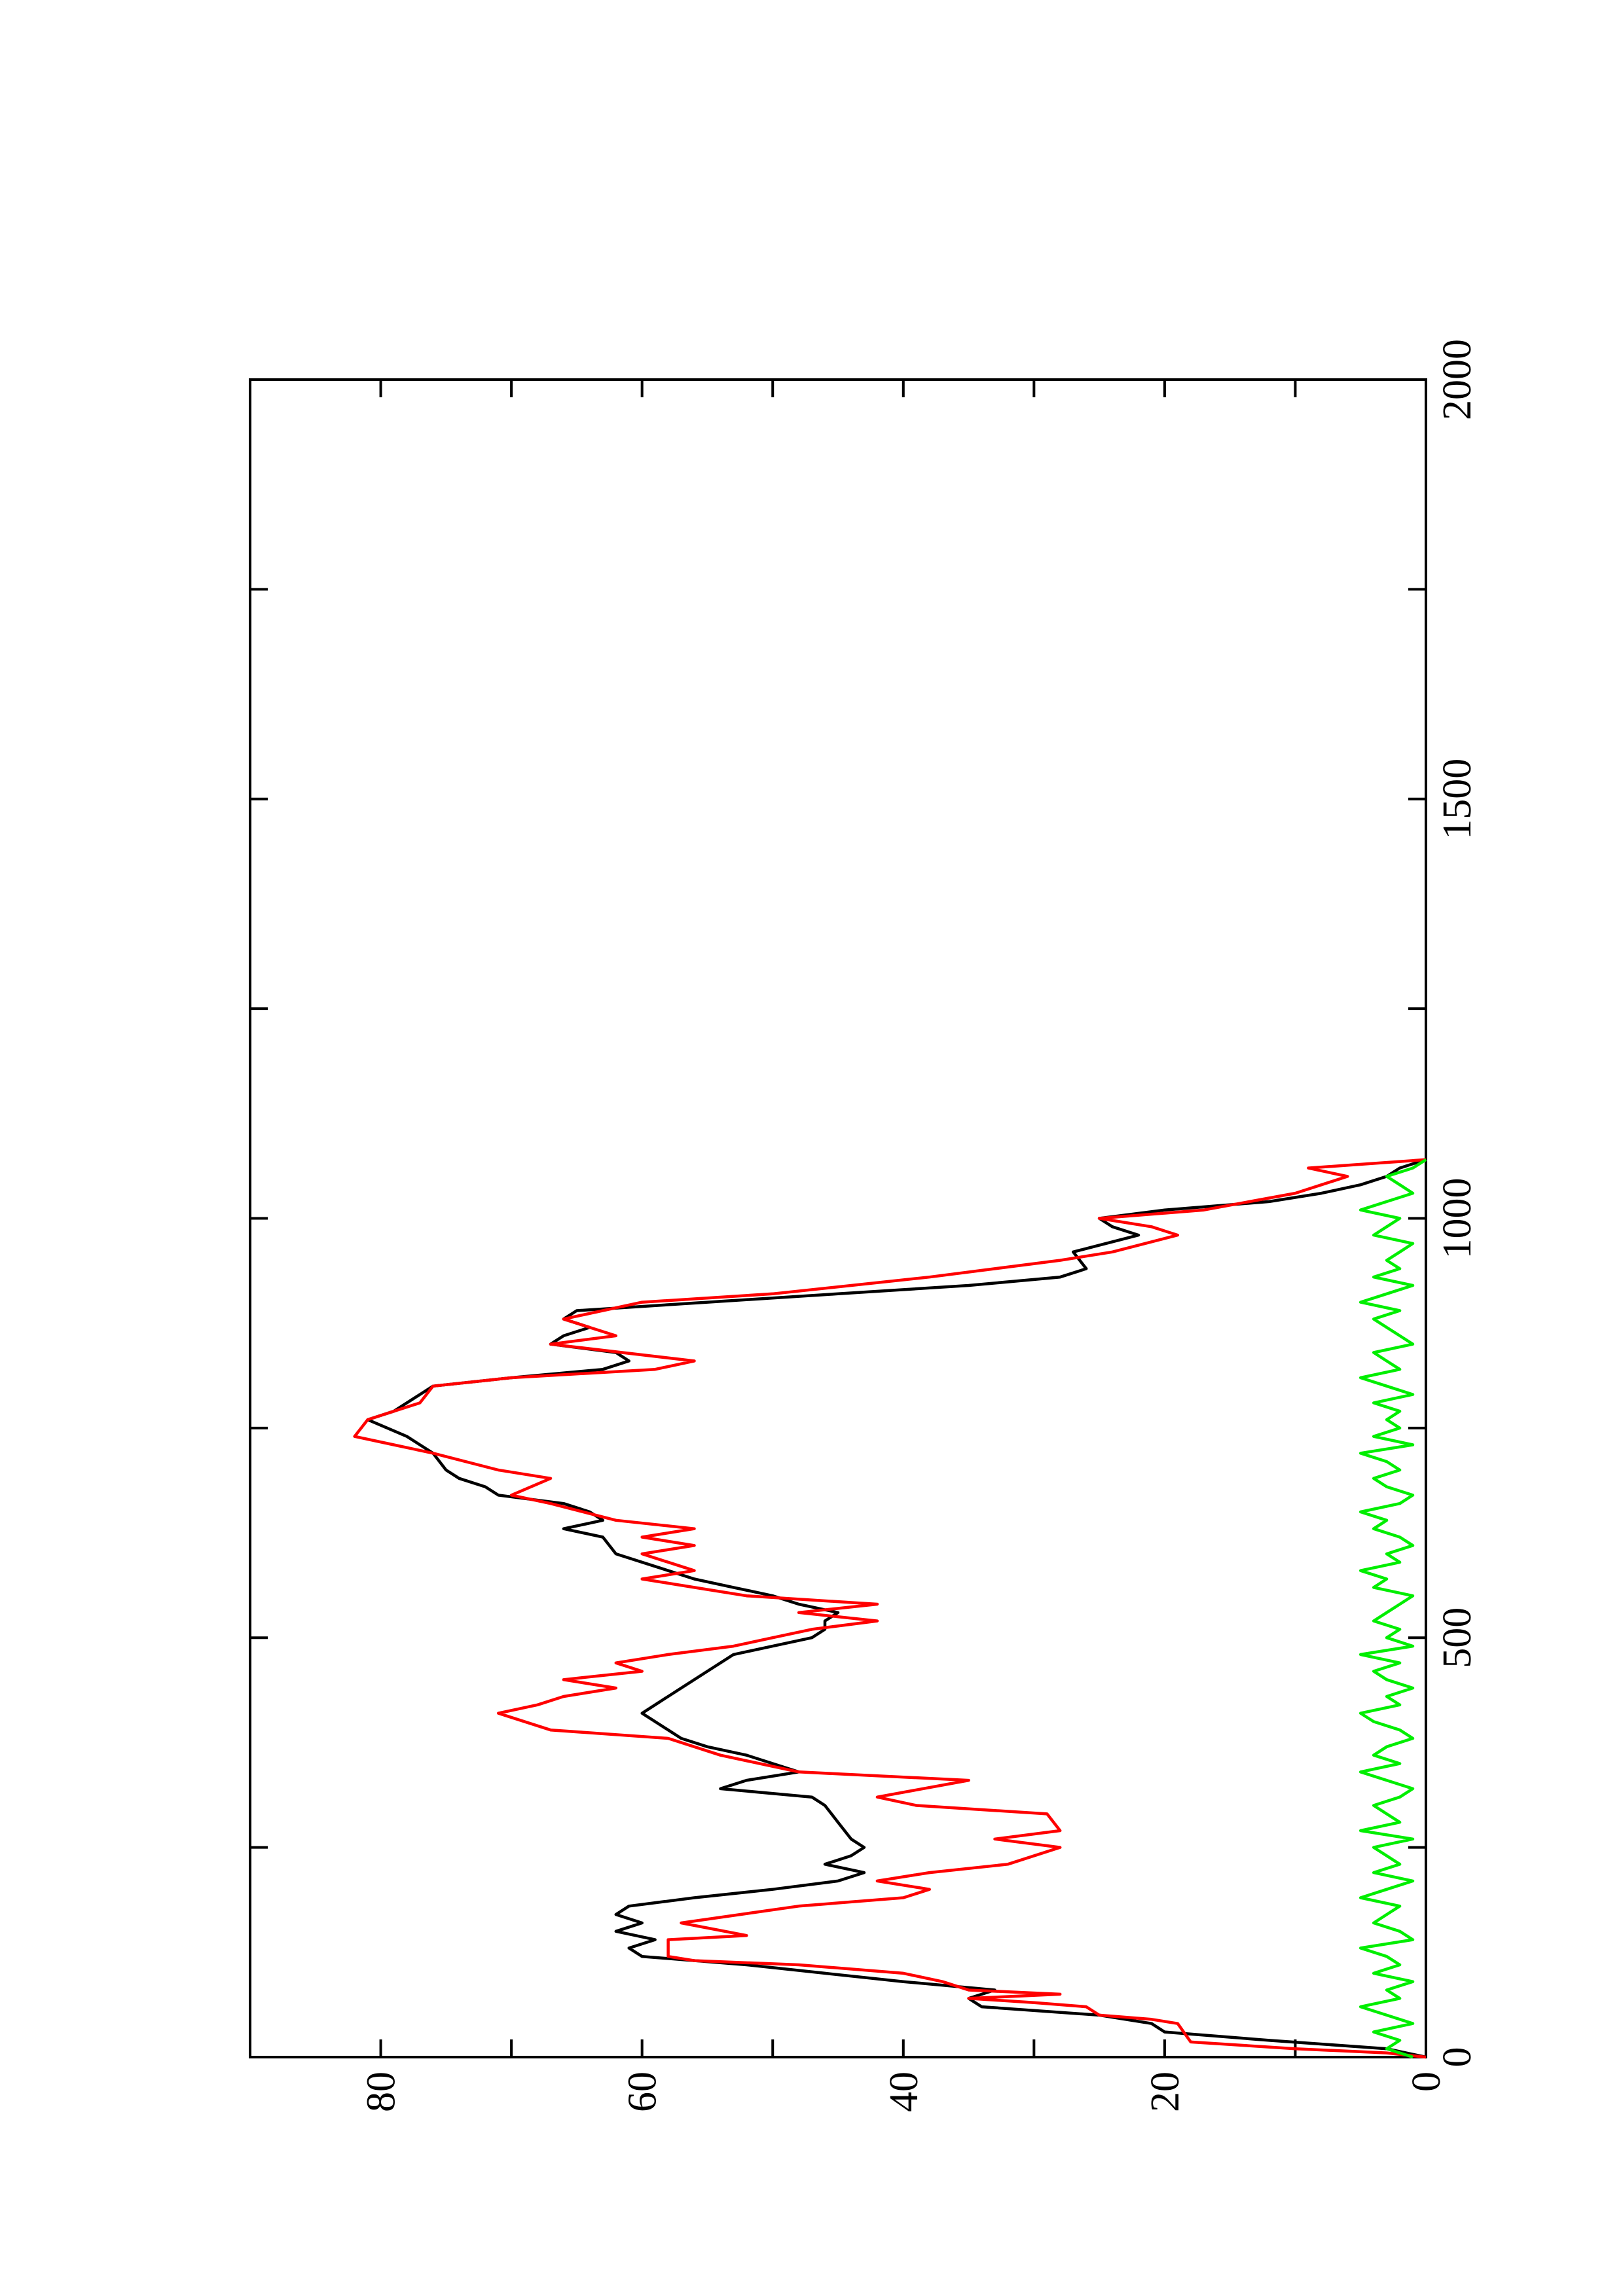 The width and height of the screenshot is (1623, 2296). Describe the element at coordinates (1457, 799) in the screenshot. I see `x-tick-label: 1500` at that location.